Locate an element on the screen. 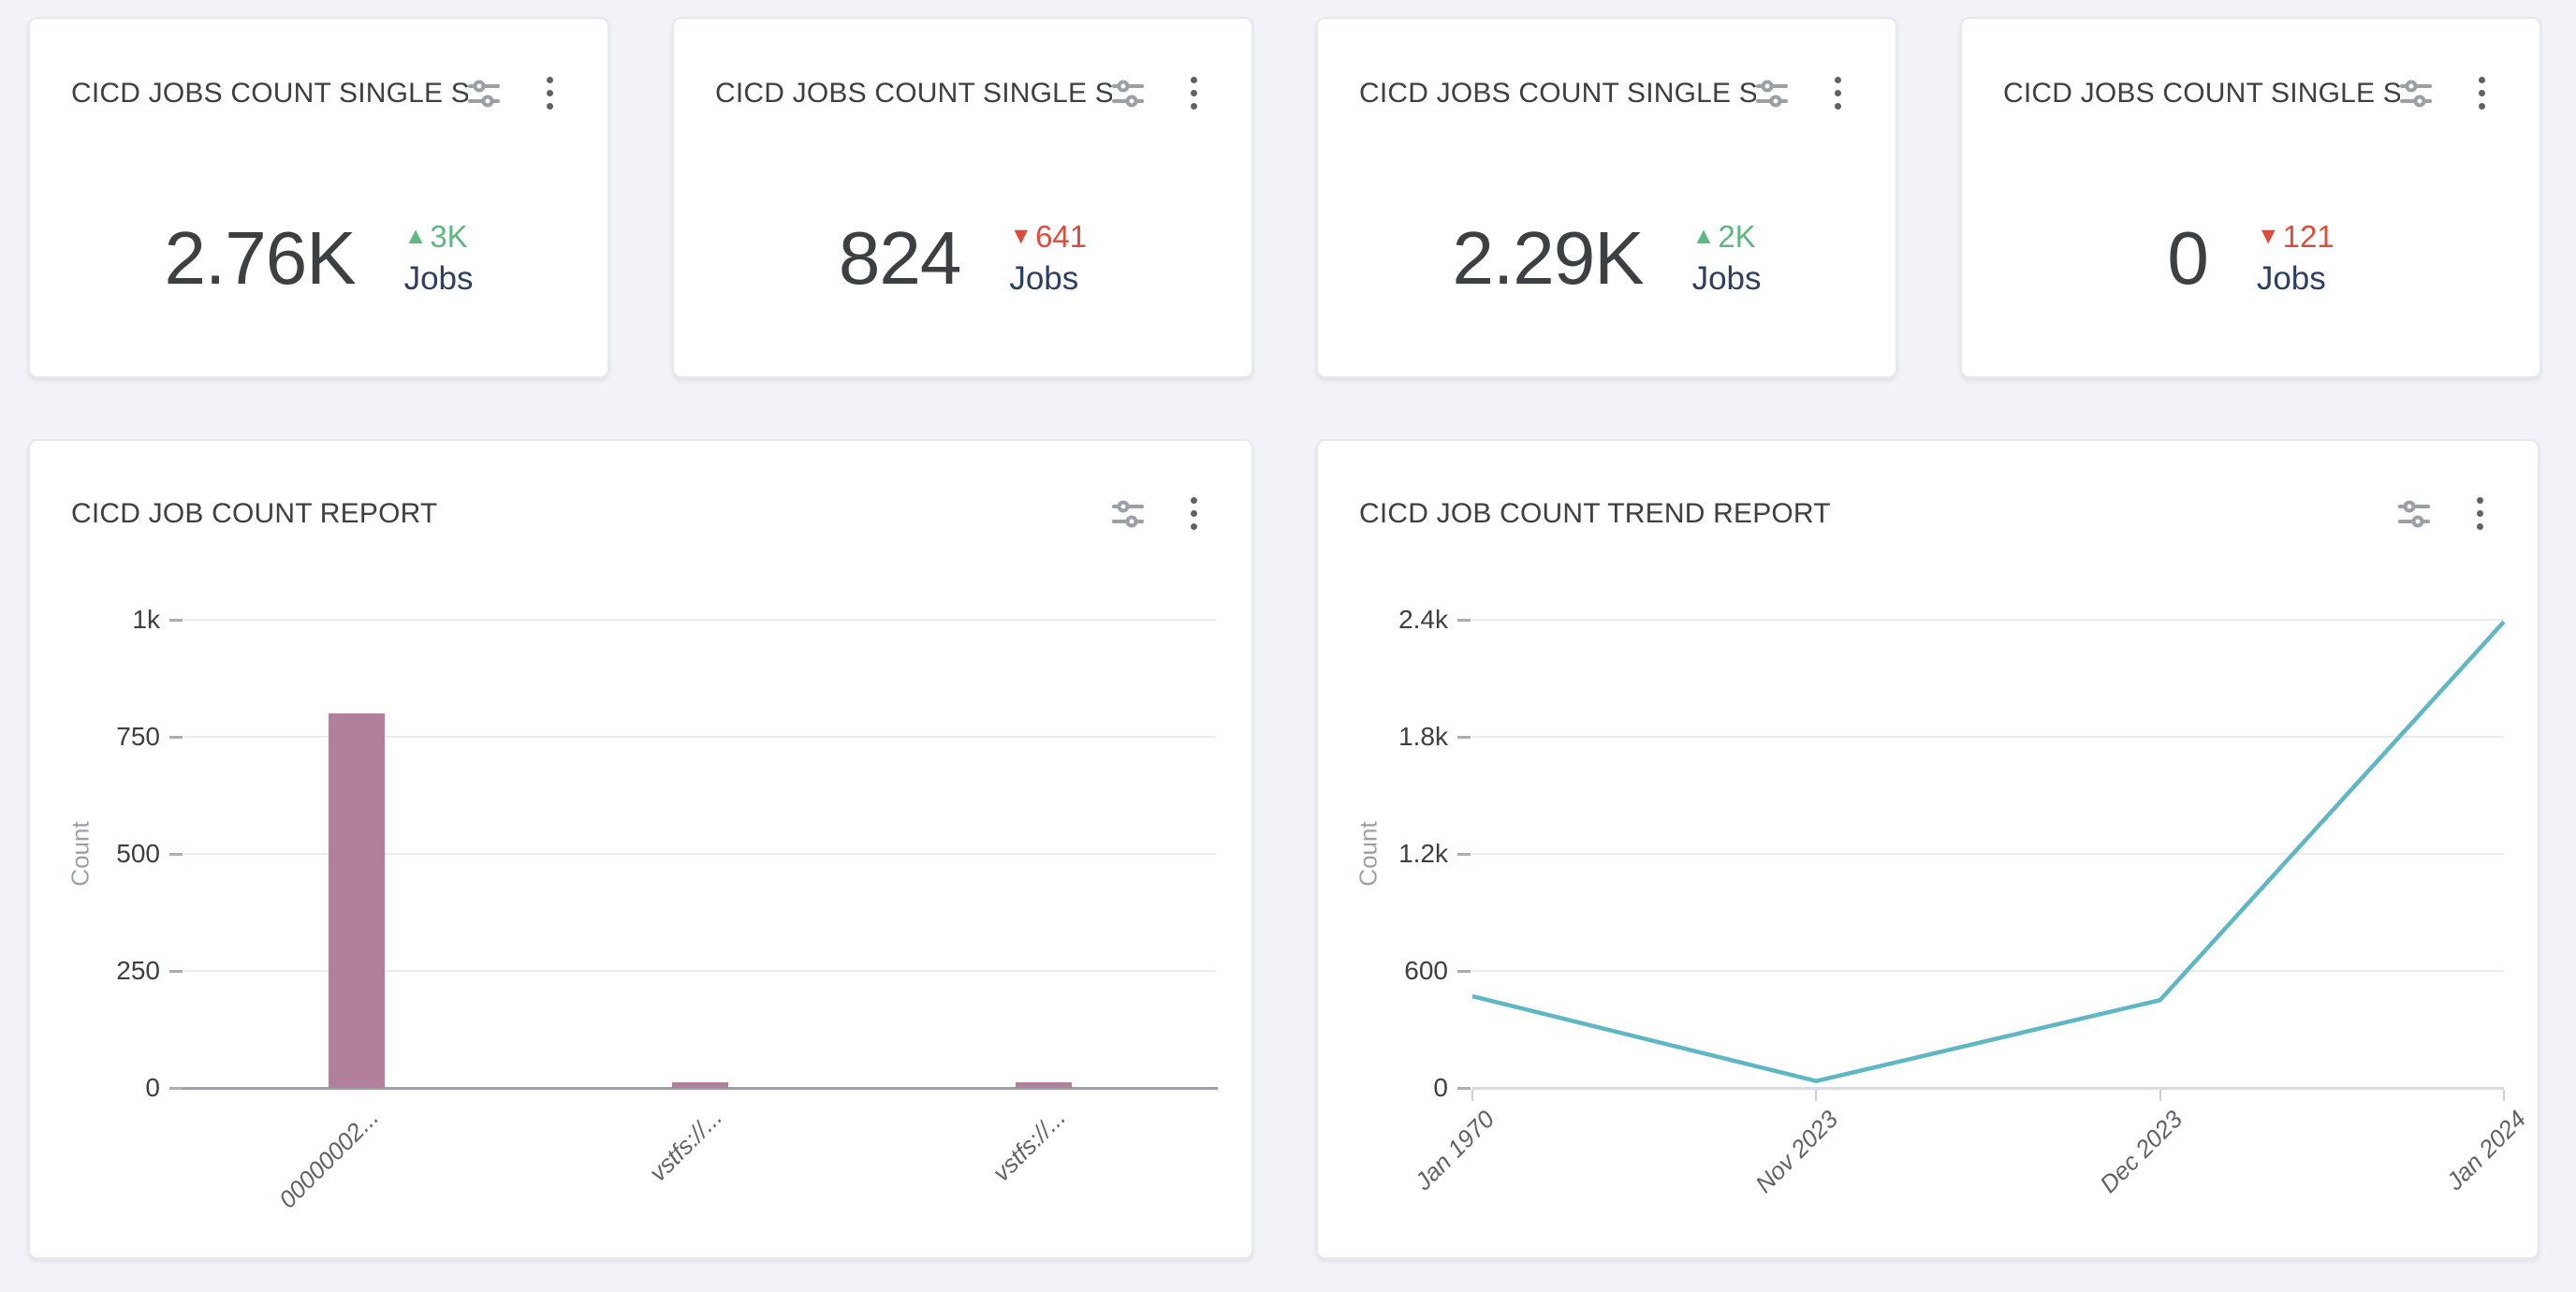  y-tick-label: 1.8k is located at coordinates (1423, 736).